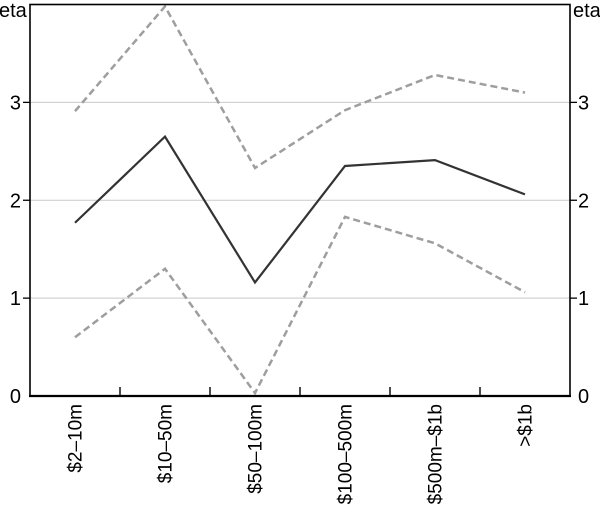 This screenshot has height=507, width=600. I want to click on y-tick-label-right: 3, so click(583, 103).